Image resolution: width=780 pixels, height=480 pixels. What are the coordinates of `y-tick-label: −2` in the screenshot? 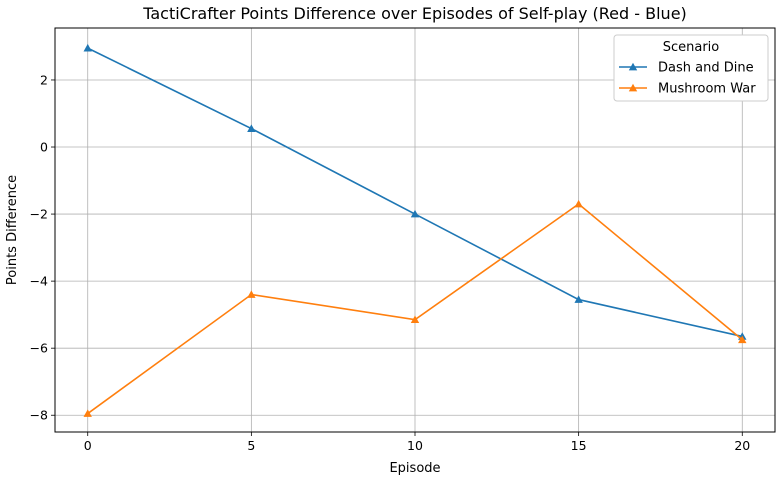 It's located at (39, 214).